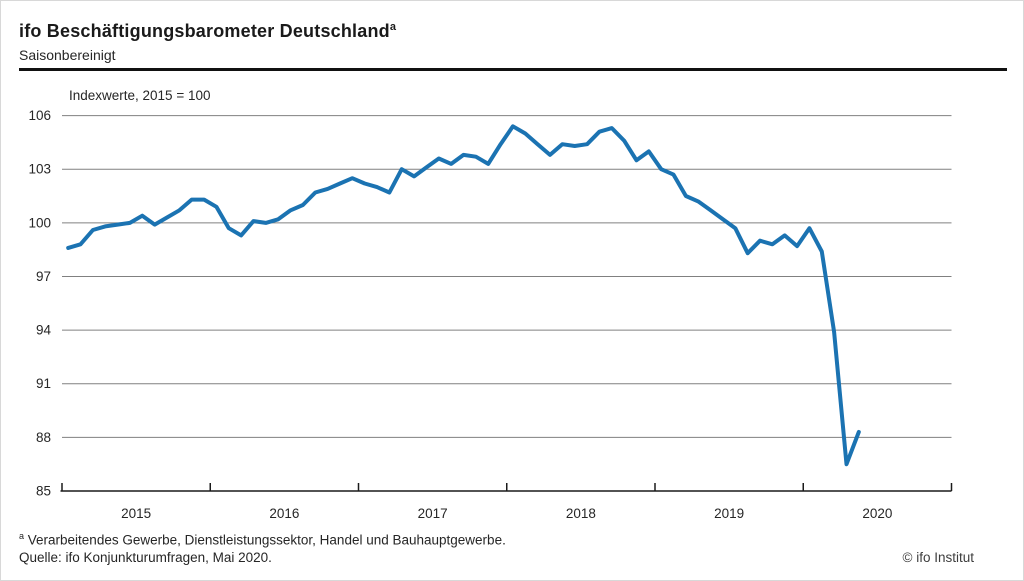 This screenshot has height=581, width=1024. I want to click on x-tick-label: 2018, so click(581, 513).